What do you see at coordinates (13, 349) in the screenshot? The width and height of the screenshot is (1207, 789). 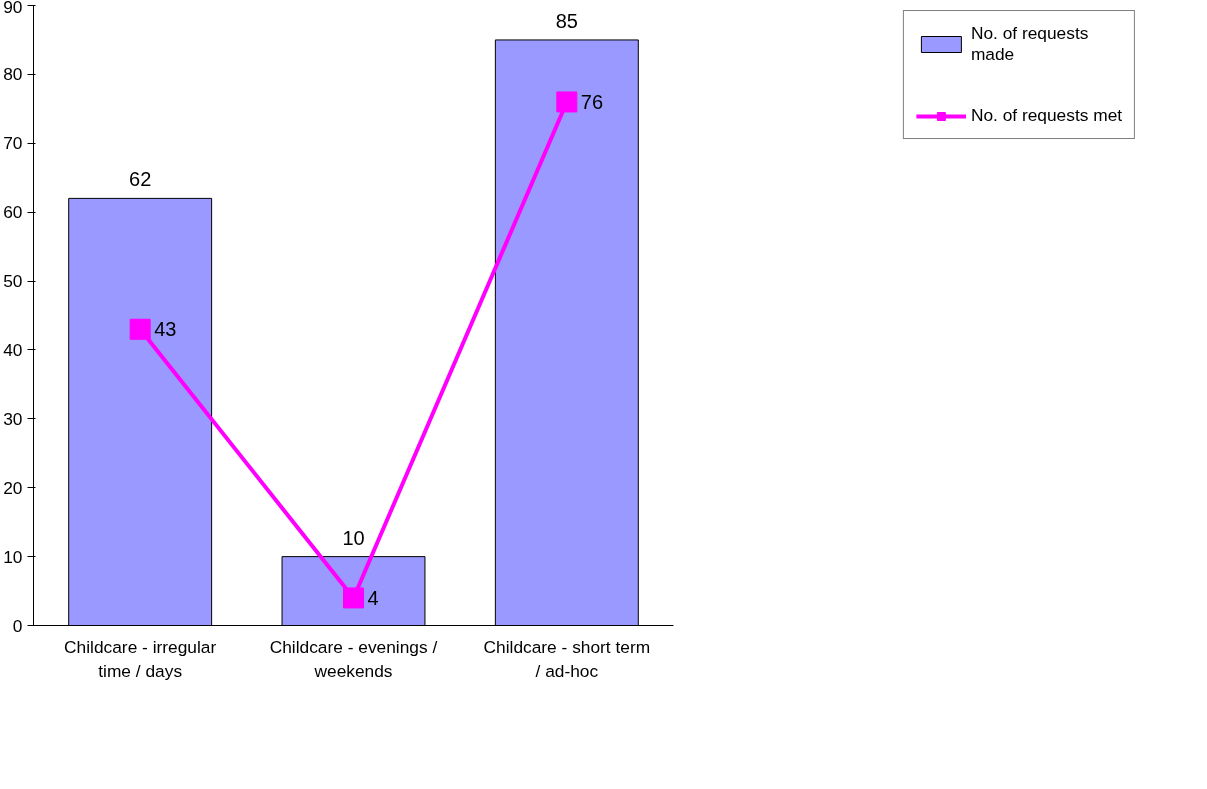 I see `y-tick-label: 40` at bounding box center [13, 349].